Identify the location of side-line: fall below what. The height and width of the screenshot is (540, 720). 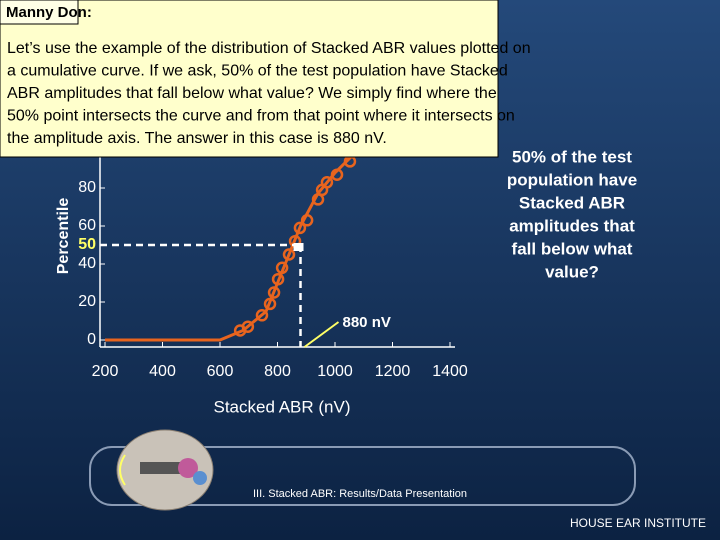
(572, 248).